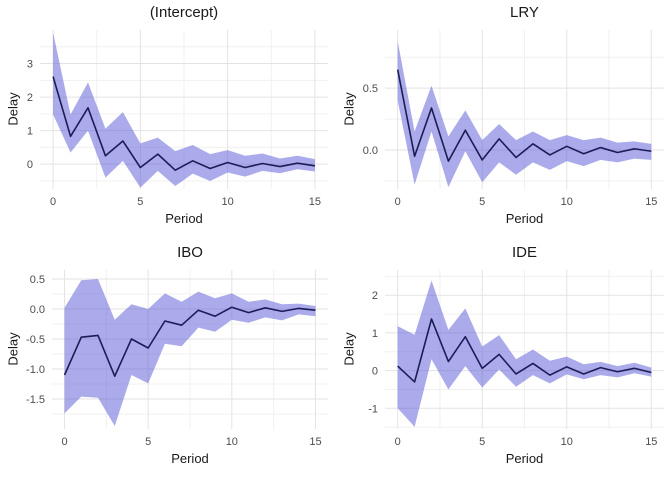 The image size is (672, 480). What do you see at coordinates (35, 400) in the screenshot?
I see `y-tick-label: -1.5` at bounding box center [35, 400].